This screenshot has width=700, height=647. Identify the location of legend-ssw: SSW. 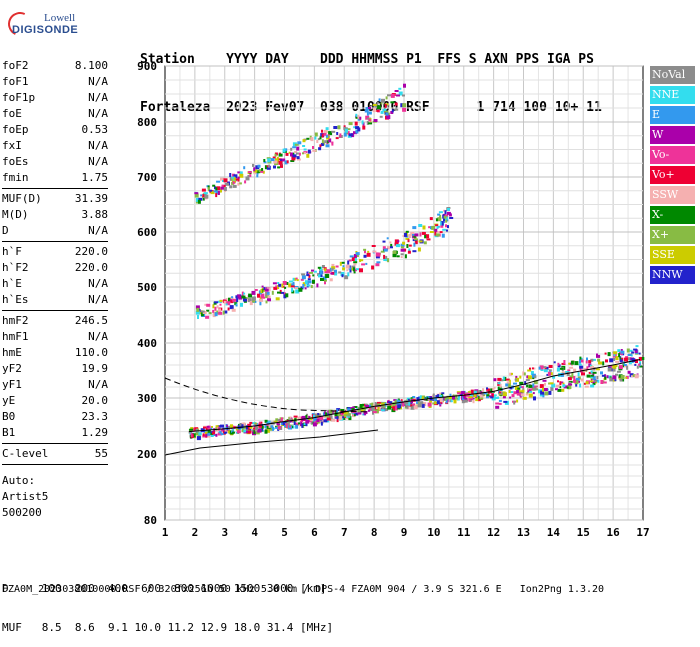
(672, 195).